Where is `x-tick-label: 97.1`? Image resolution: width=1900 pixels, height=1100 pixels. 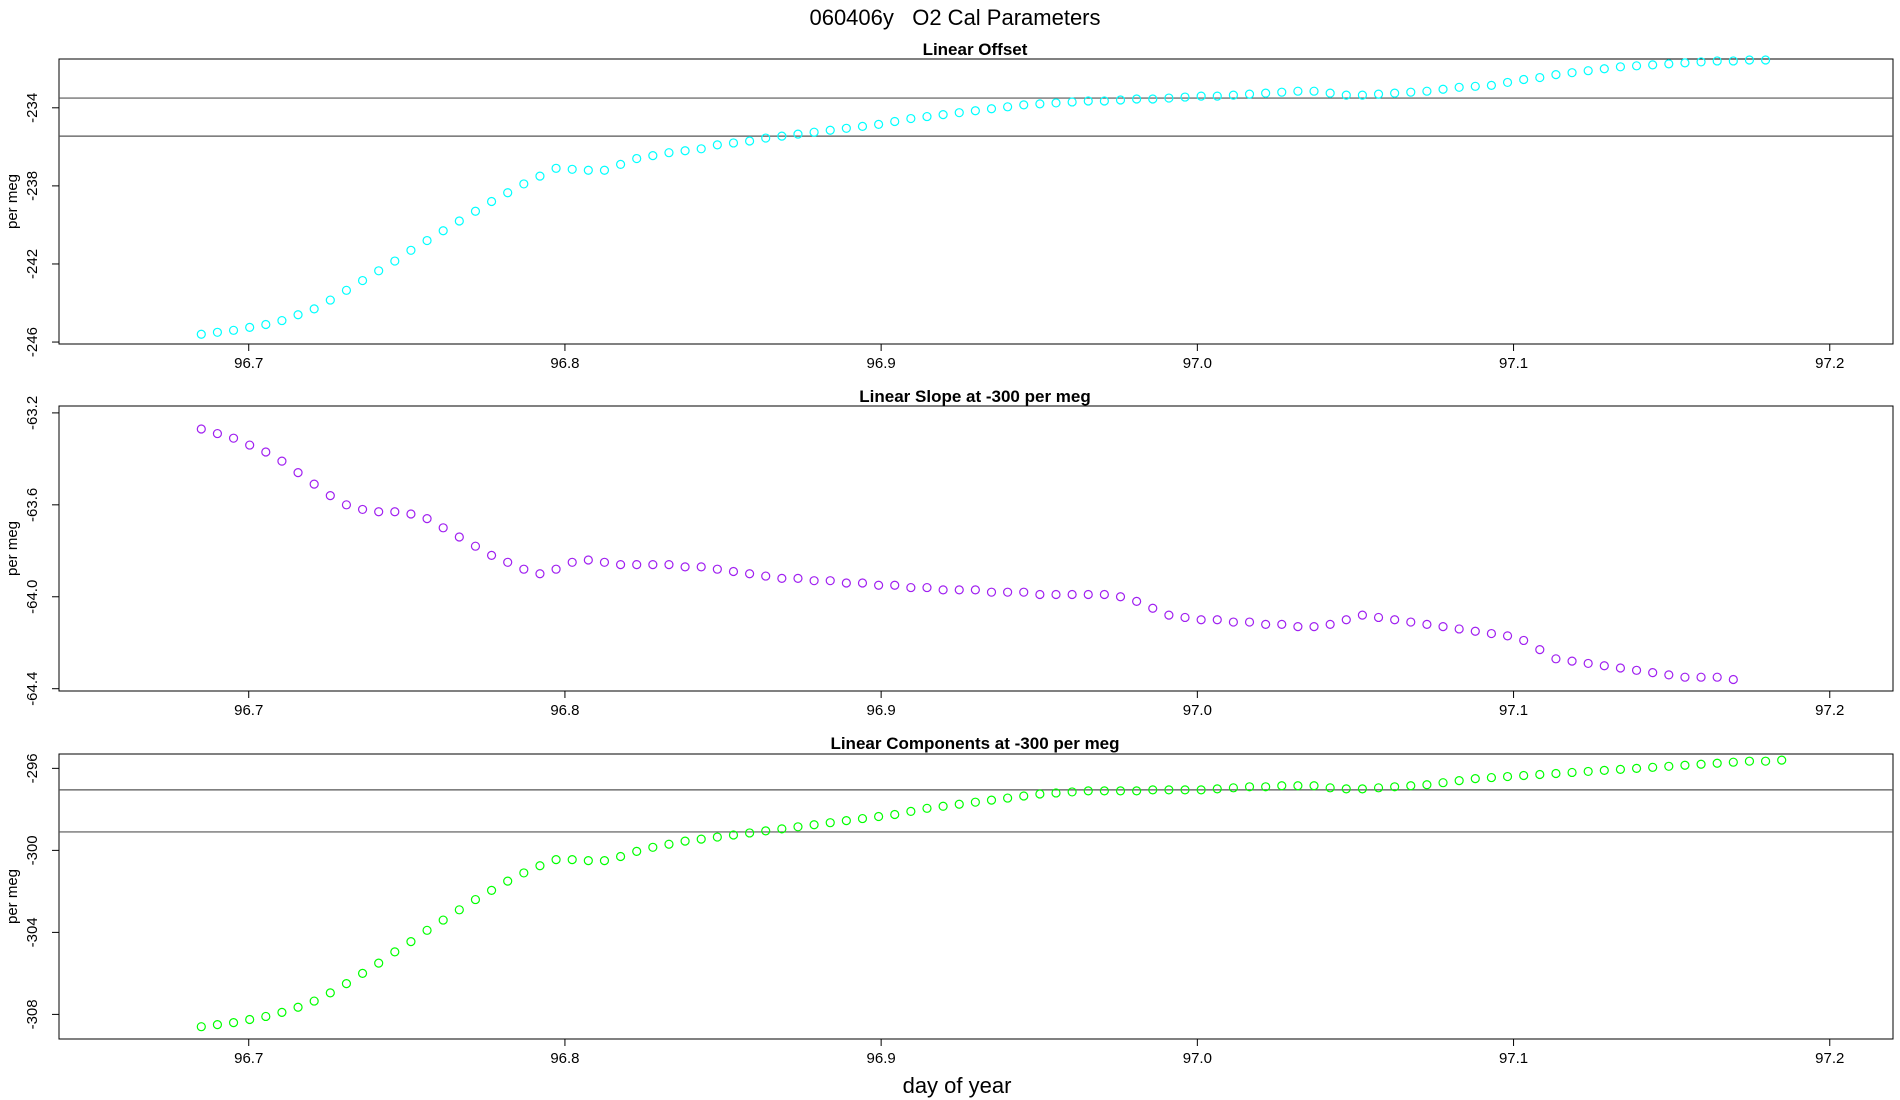
x-tick-label: 97.1 is located at coordinates (1513, 1058).